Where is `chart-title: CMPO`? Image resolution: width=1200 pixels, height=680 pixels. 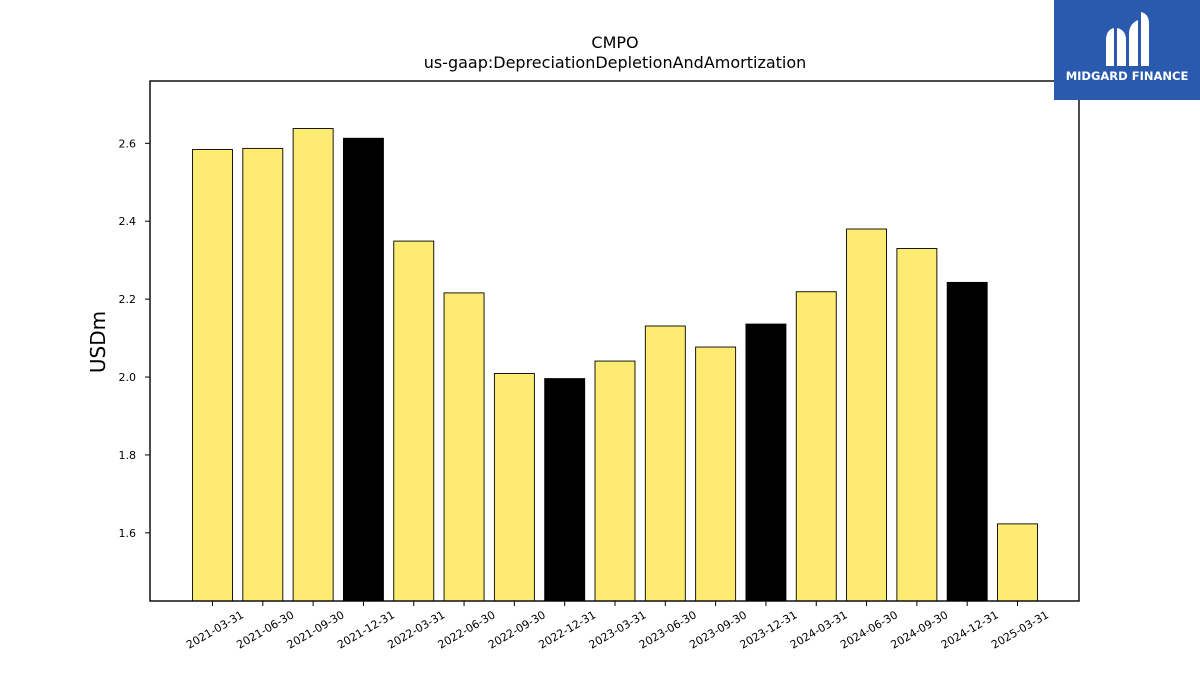
chart-title: CMPO is located at coordinates (614, 42).